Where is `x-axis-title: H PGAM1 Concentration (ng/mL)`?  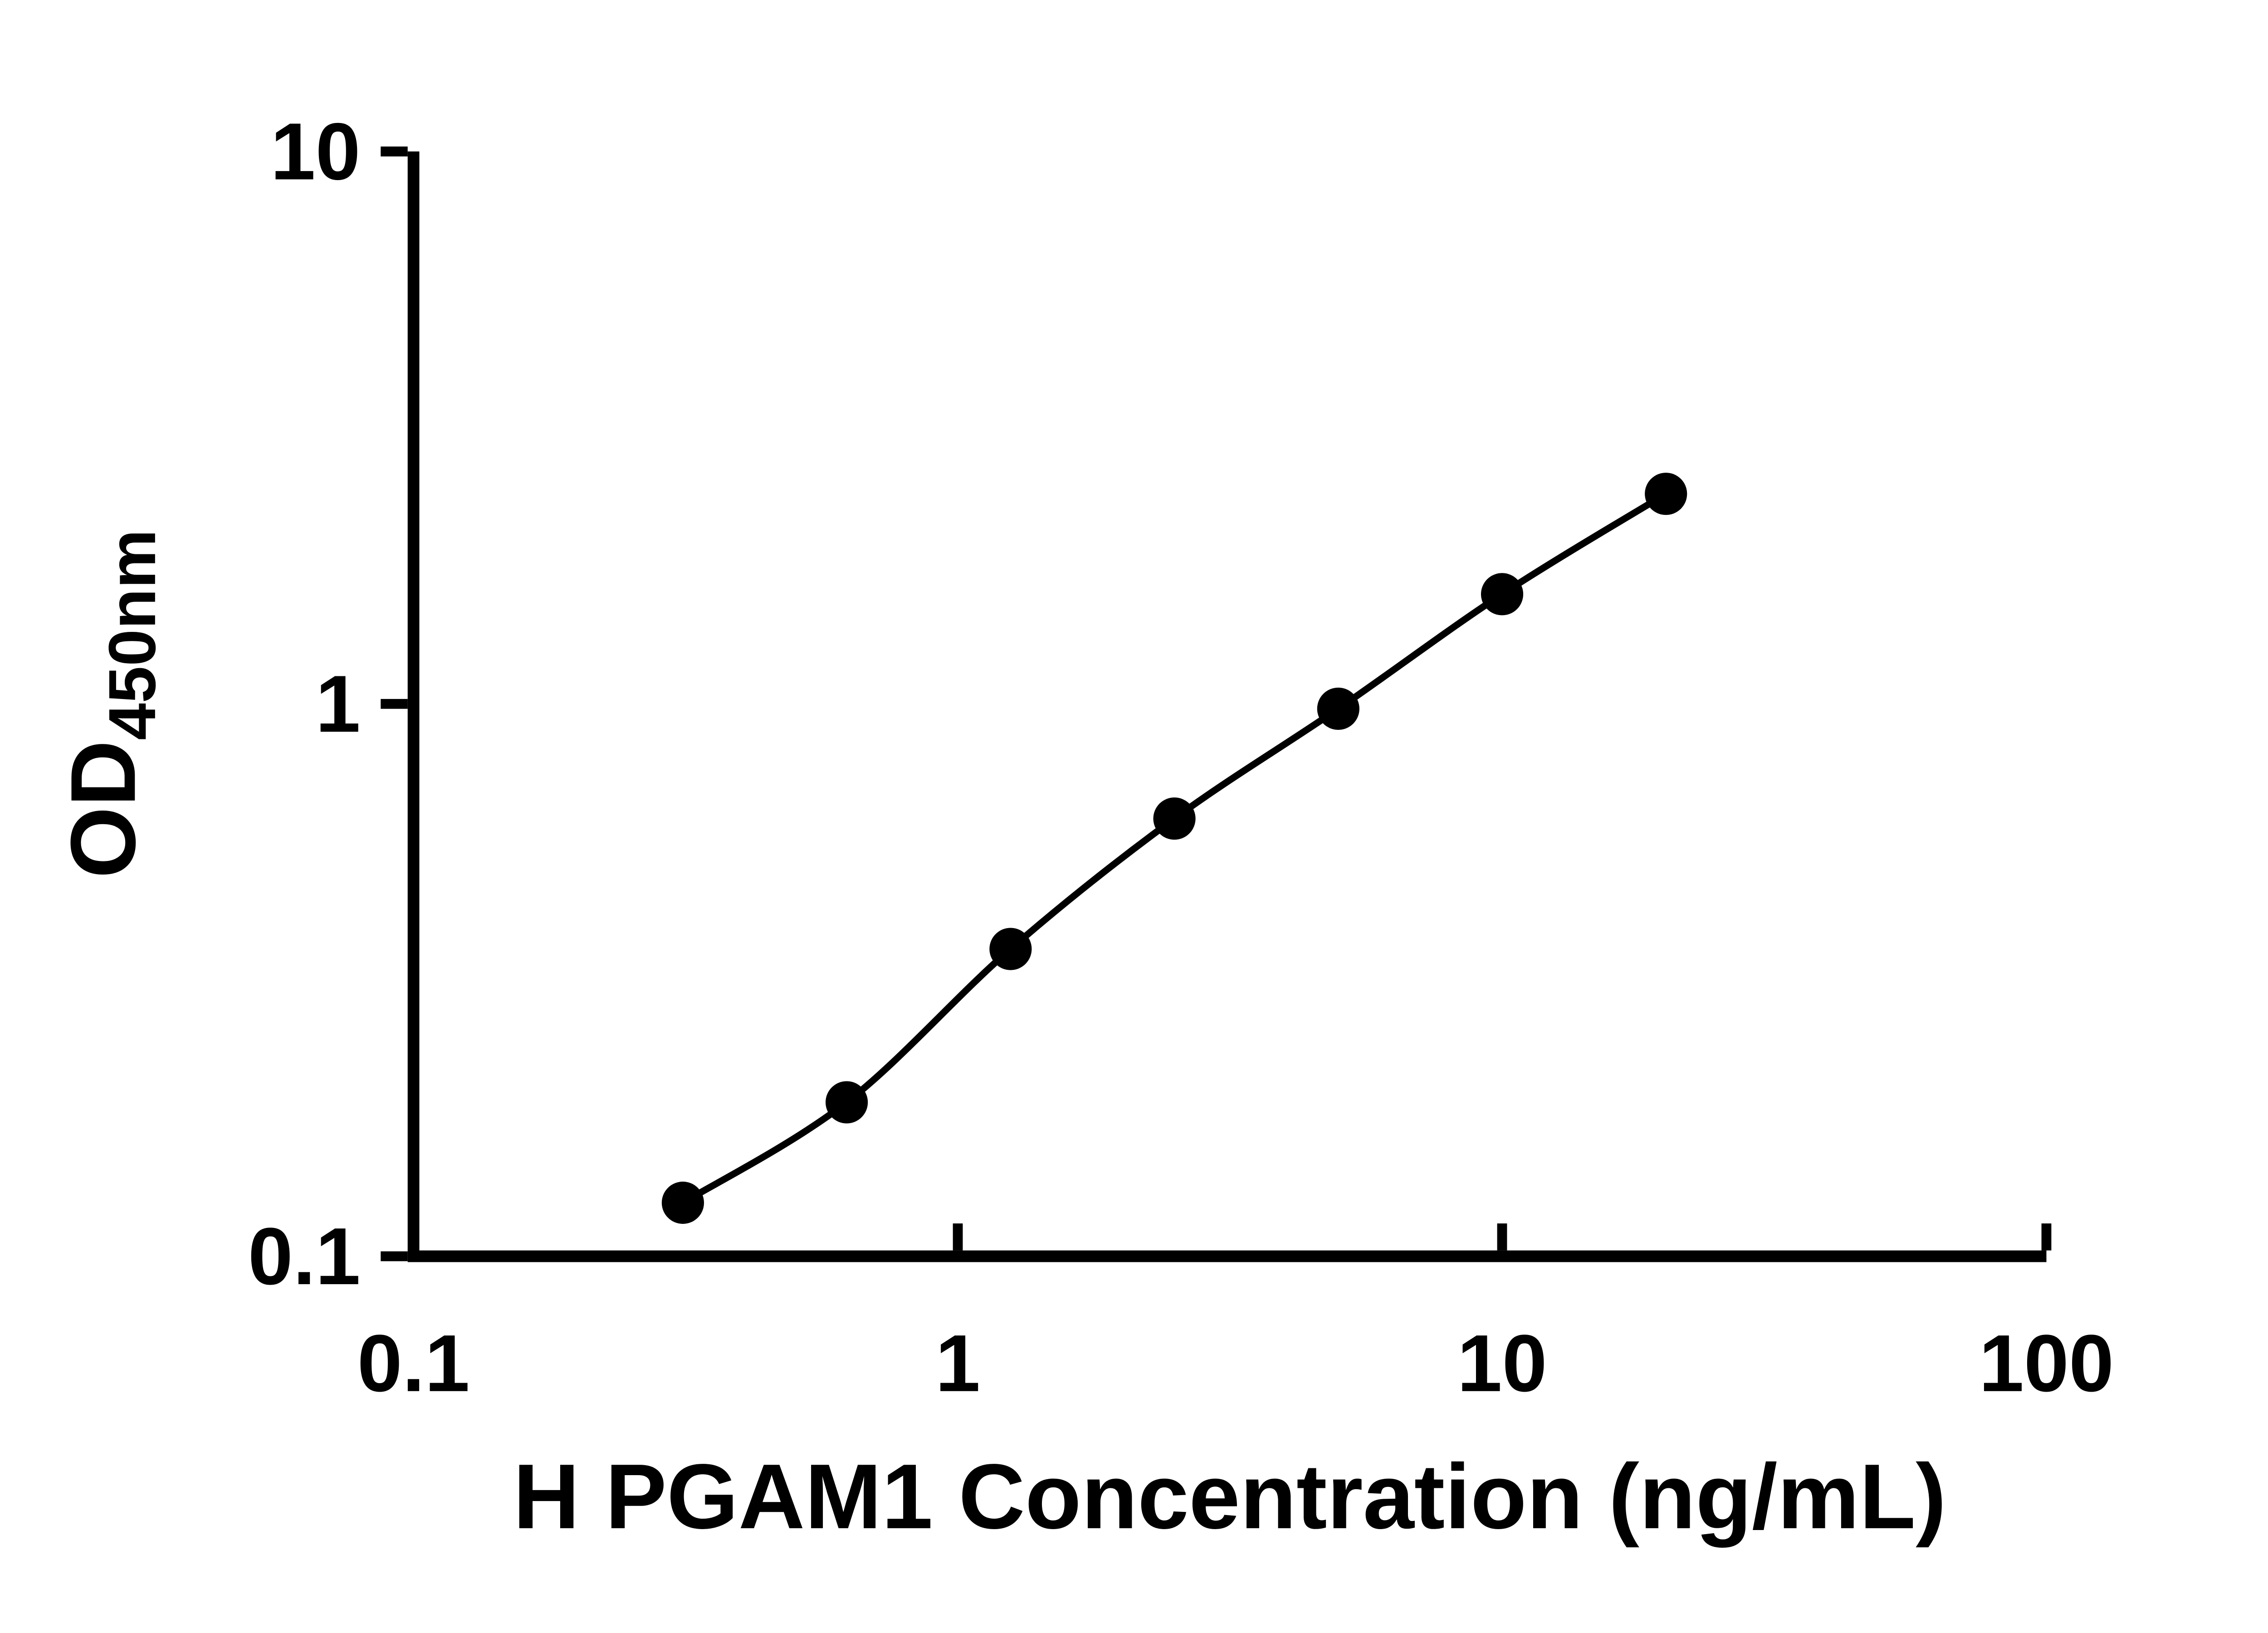
x-axis-title: H PGAM1 Concentration (ng/mL) is located at coordinates (1229, 1496).